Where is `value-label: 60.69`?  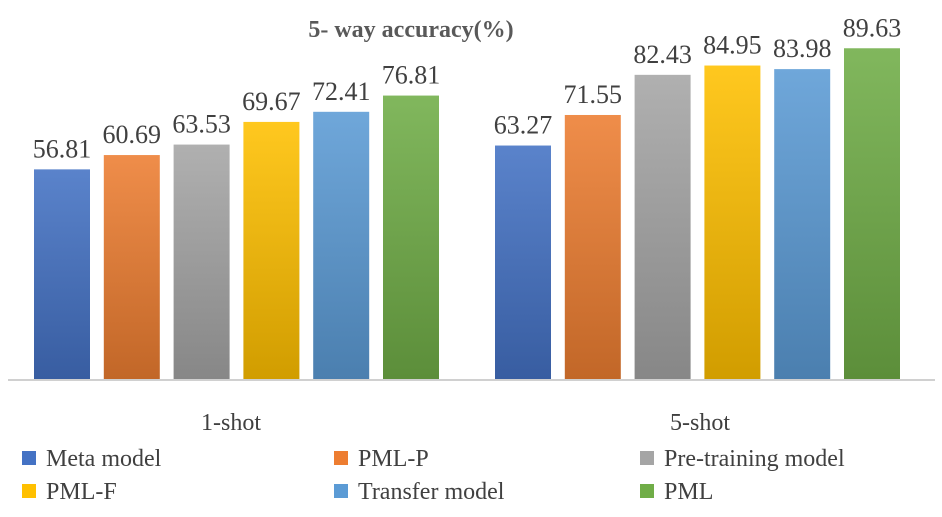
value-label: 60.69 is located at coordinates (132, 134).